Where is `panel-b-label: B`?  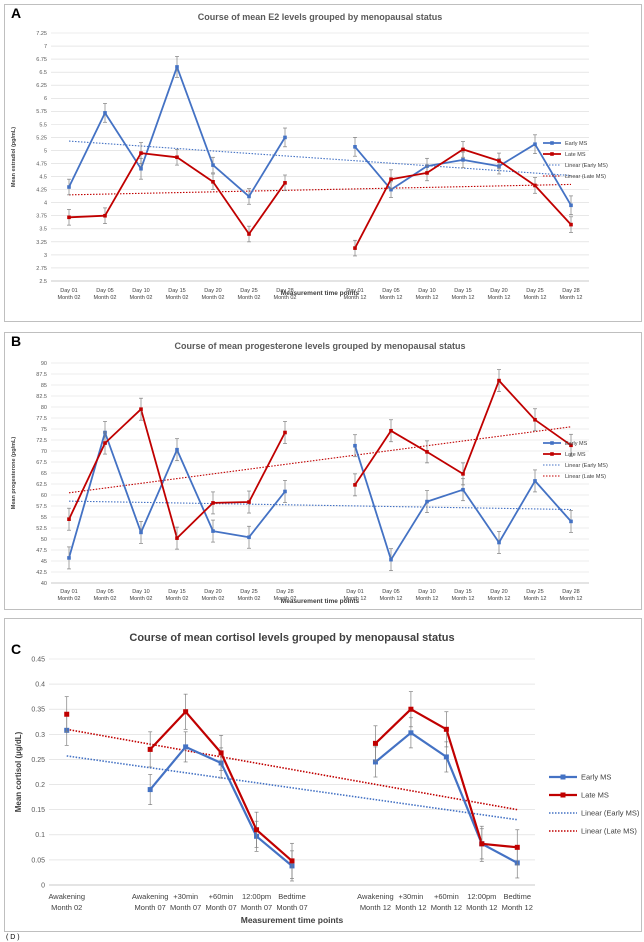
panel-b-label: B is located at coordinates (16, 341).